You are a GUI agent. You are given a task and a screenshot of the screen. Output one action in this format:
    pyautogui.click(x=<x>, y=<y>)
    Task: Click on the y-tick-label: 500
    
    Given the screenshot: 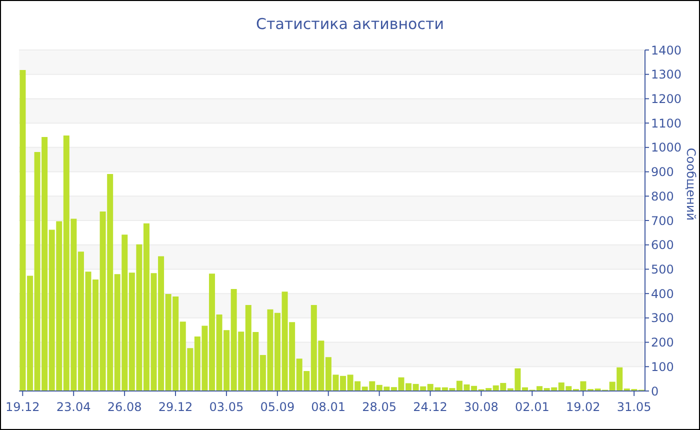 What is the action you would take?
    pyautogui.click(x=662, y=269)
    